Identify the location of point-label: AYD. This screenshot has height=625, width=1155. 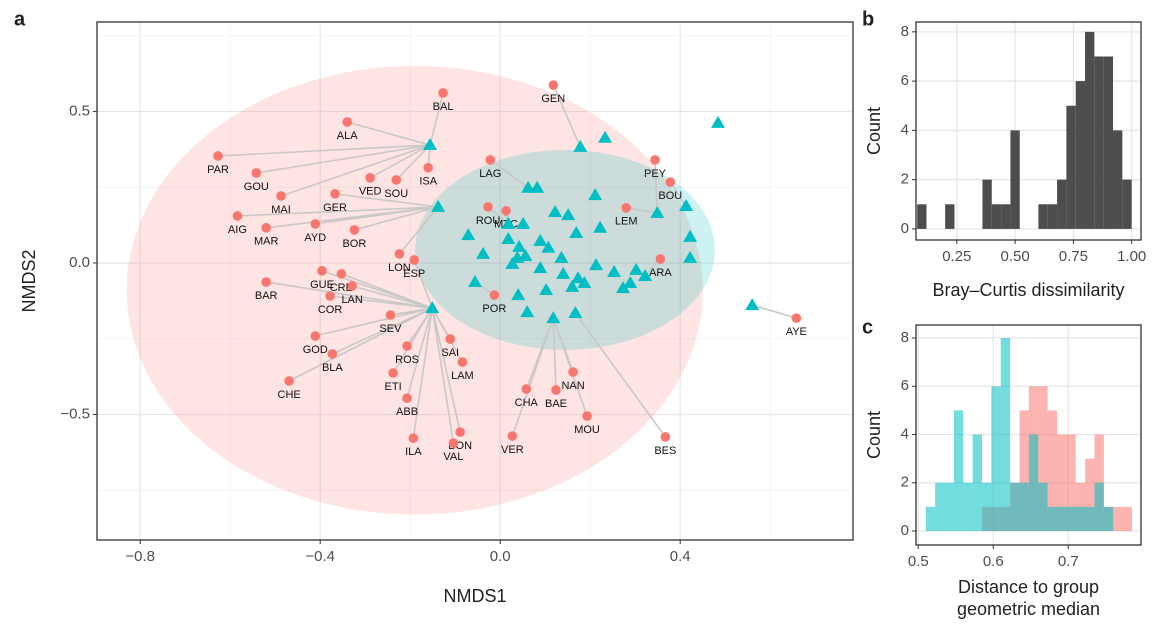
(315, 238).